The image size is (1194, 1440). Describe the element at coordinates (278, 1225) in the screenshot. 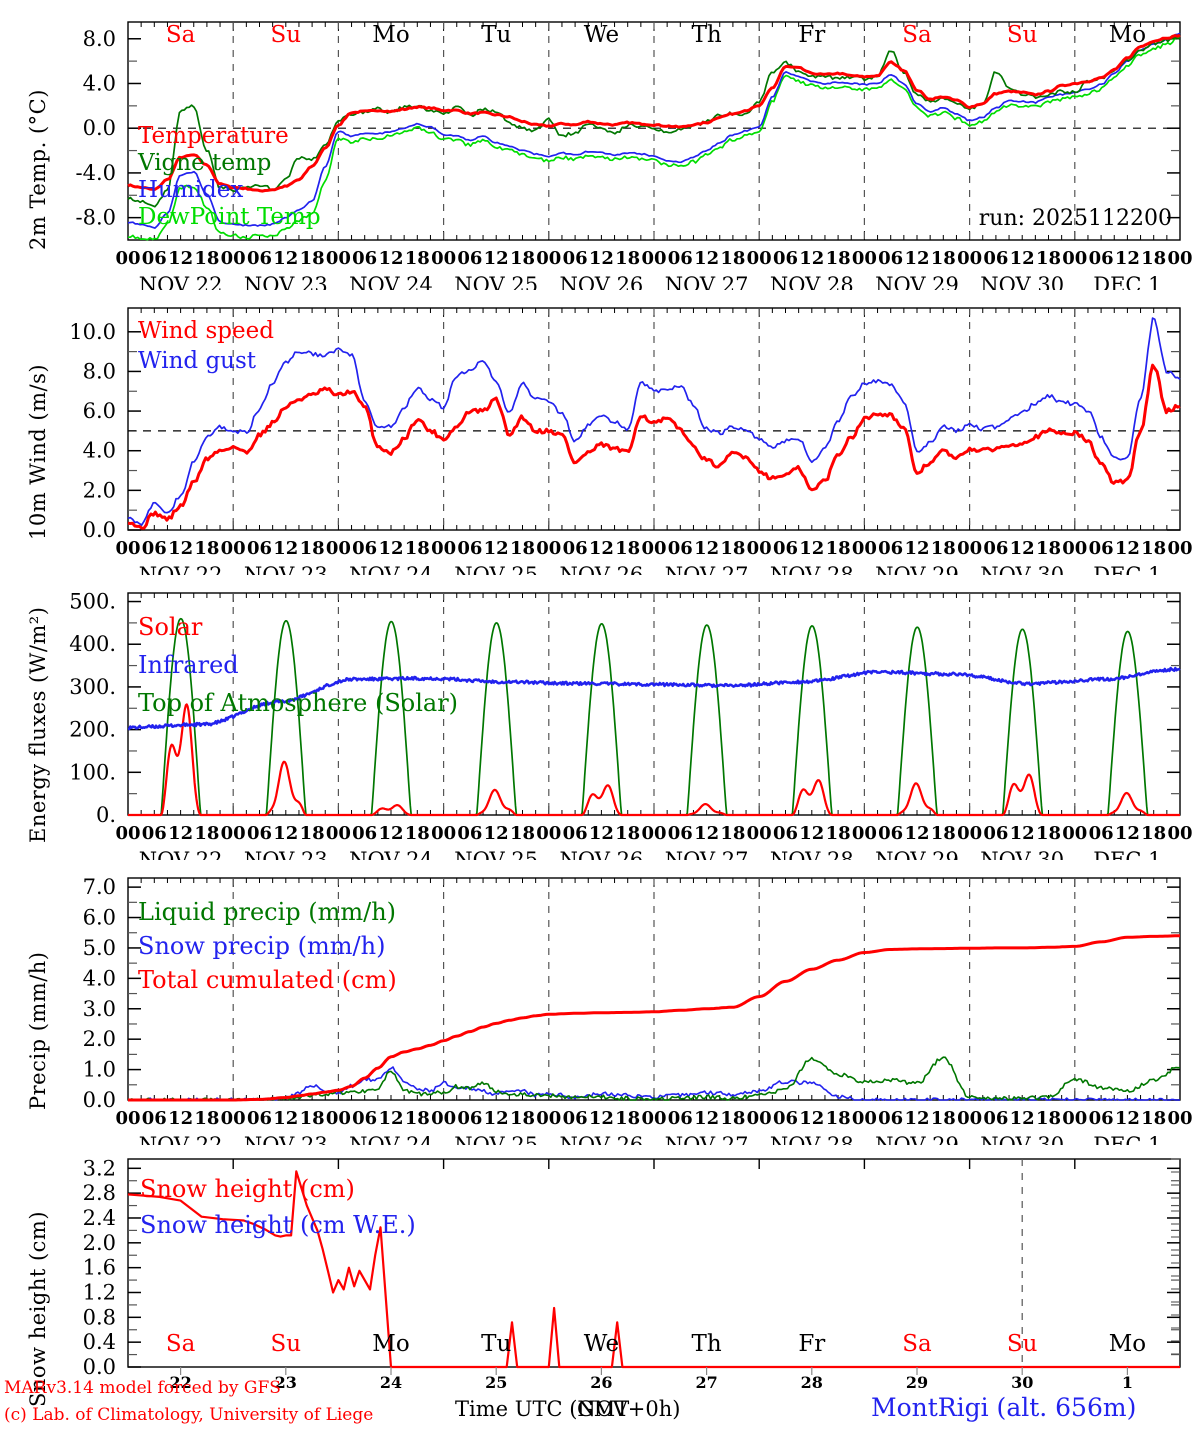

I see `legend-snow-height-we: Snow height (cm W.E.)` at that location.